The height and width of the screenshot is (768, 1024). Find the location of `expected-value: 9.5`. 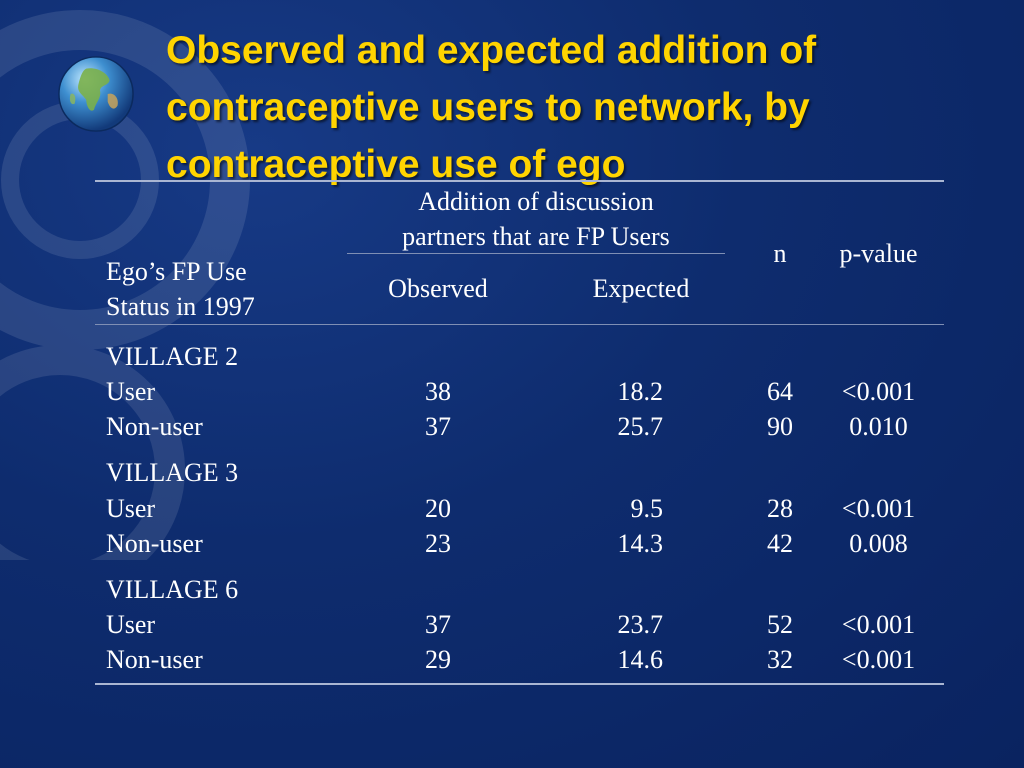

expected-value: 9.5 is located at coordinates (647, 508).